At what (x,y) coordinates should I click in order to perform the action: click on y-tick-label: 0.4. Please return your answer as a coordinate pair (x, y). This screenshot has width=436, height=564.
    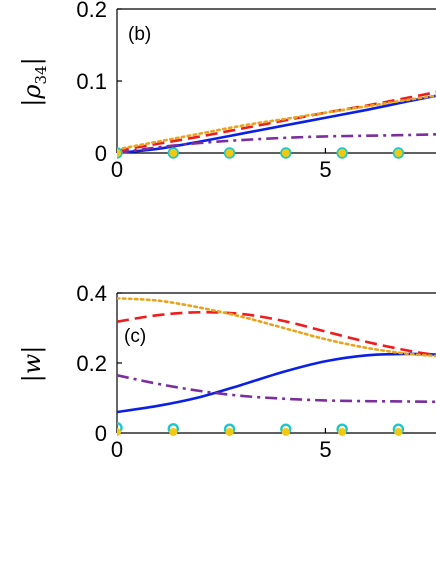
    Looking at the image, I should click on (91, 293).